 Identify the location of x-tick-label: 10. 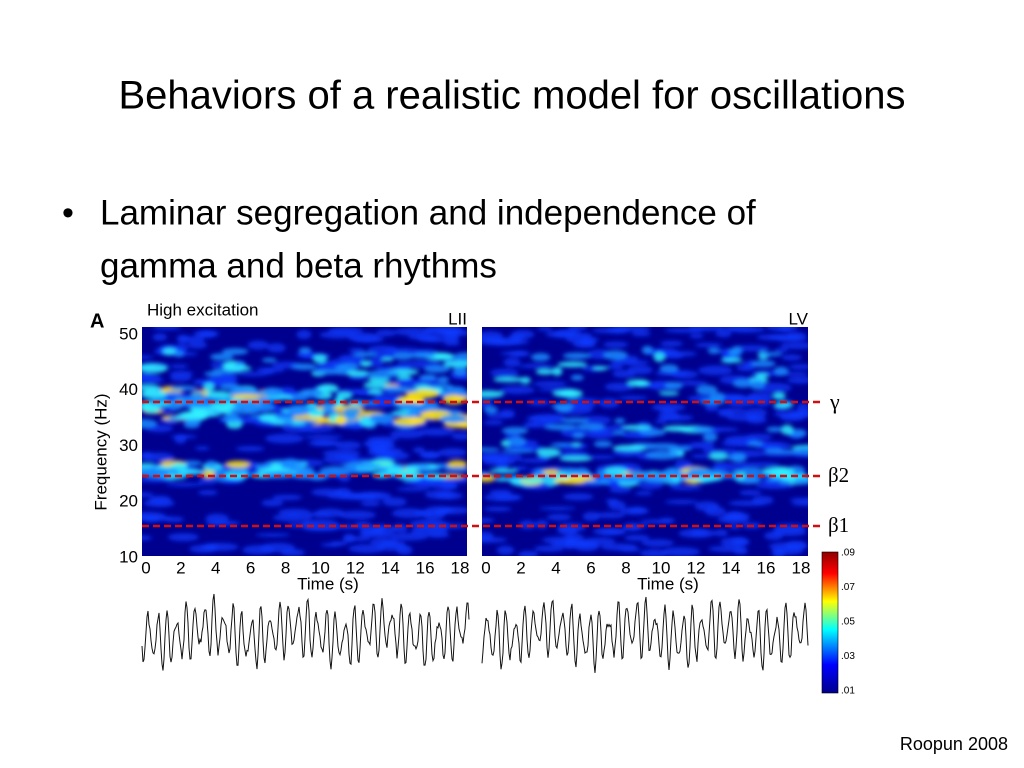
(661, 567).